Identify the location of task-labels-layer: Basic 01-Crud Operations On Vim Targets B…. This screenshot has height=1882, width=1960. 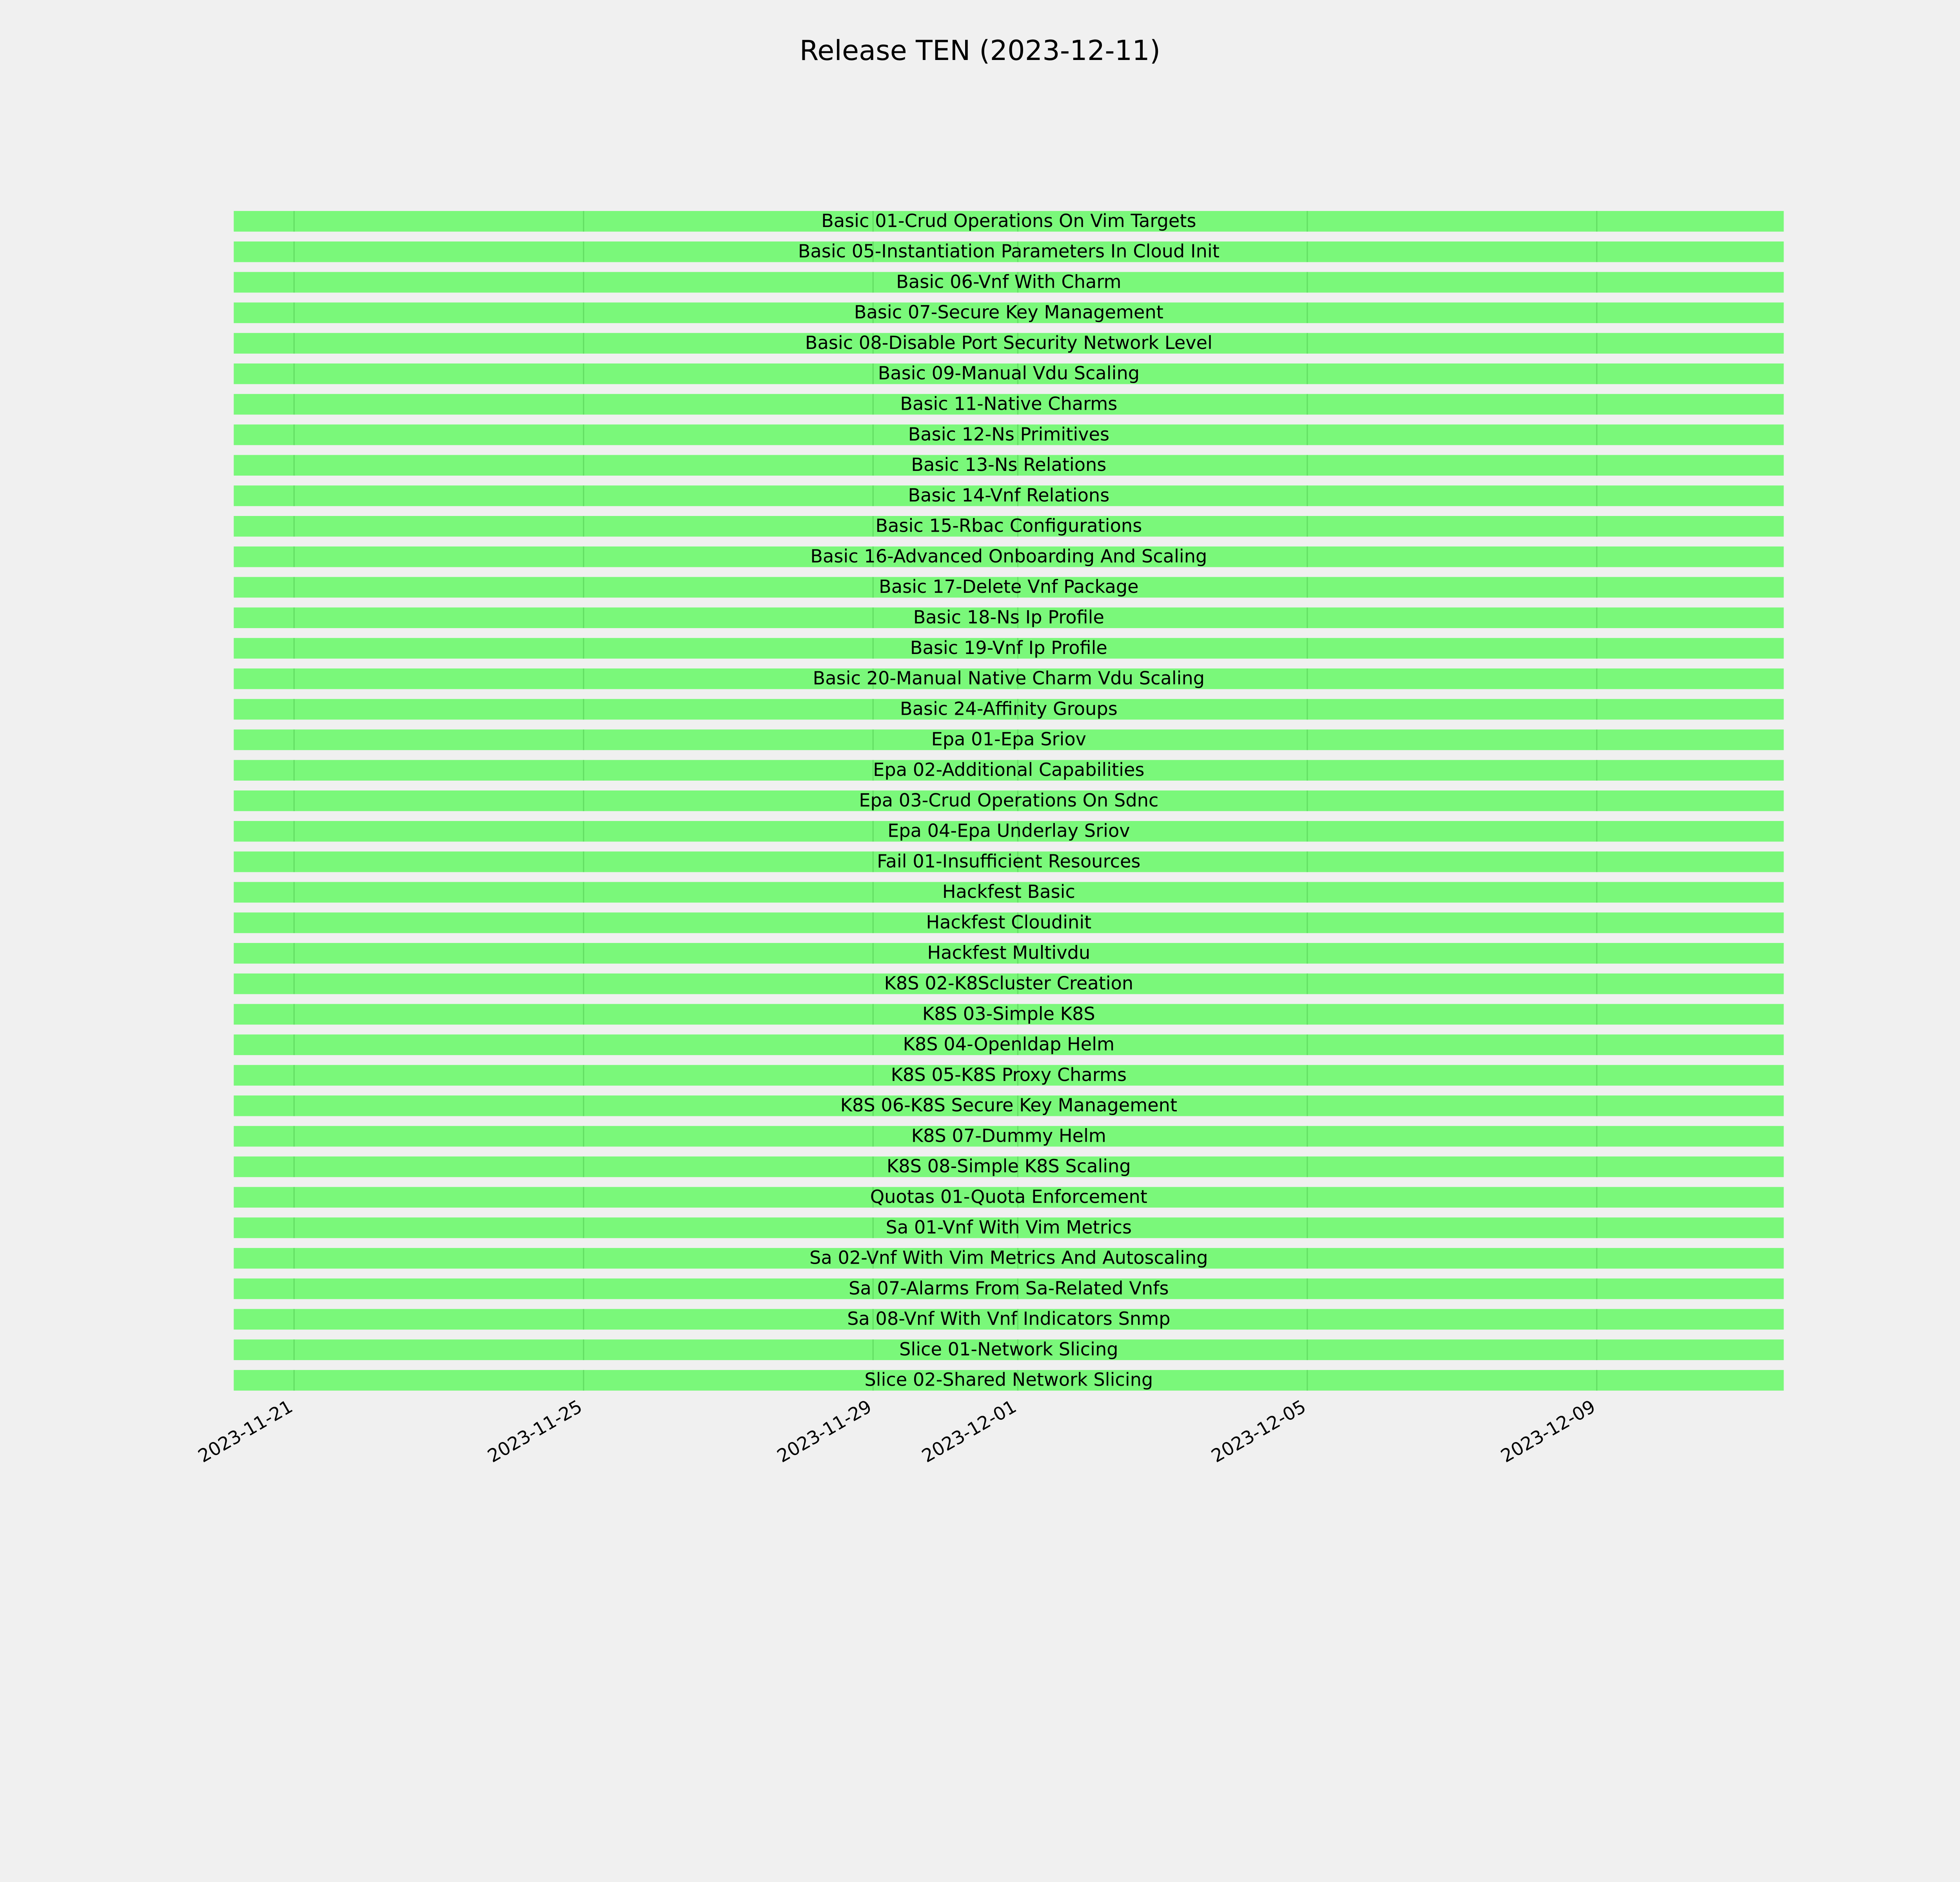
(1009, 800).